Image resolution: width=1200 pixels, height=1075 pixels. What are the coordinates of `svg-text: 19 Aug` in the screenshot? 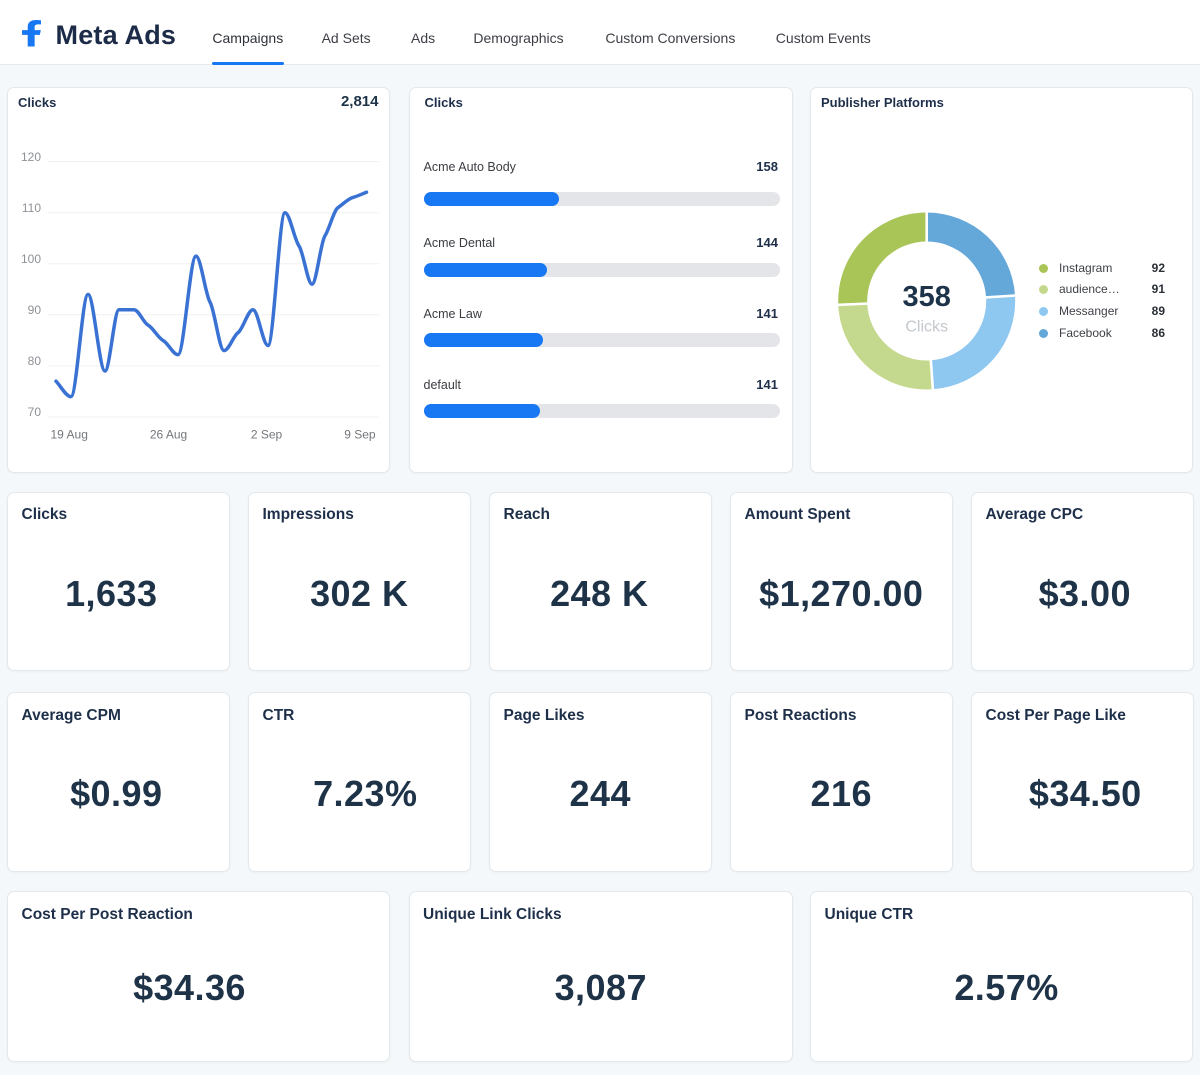 It's located at (69, 434).